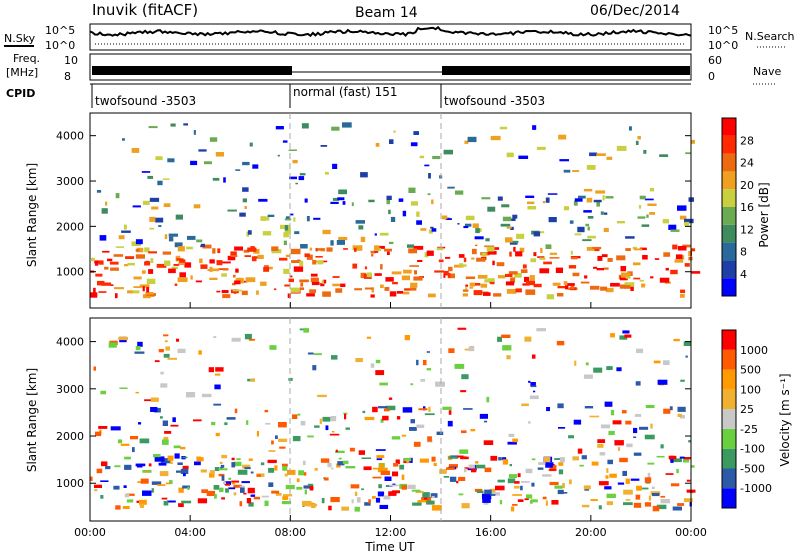  I want to click on ytick-label-3: 4000, so click(70, 136).